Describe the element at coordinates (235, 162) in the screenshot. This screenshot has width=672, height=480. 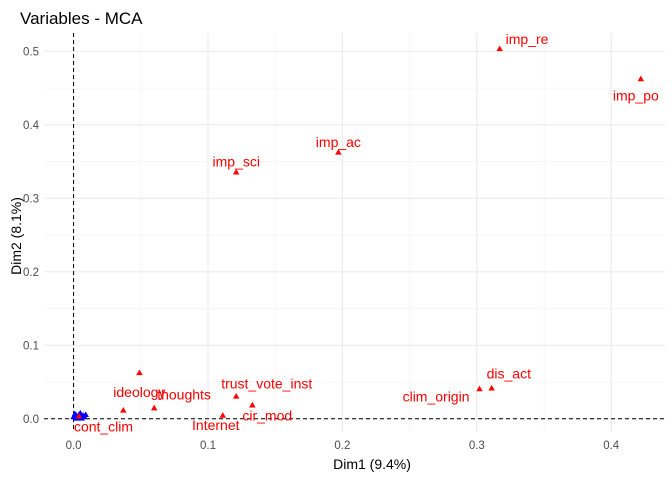
I see `point-label: imp_sci` at that location.